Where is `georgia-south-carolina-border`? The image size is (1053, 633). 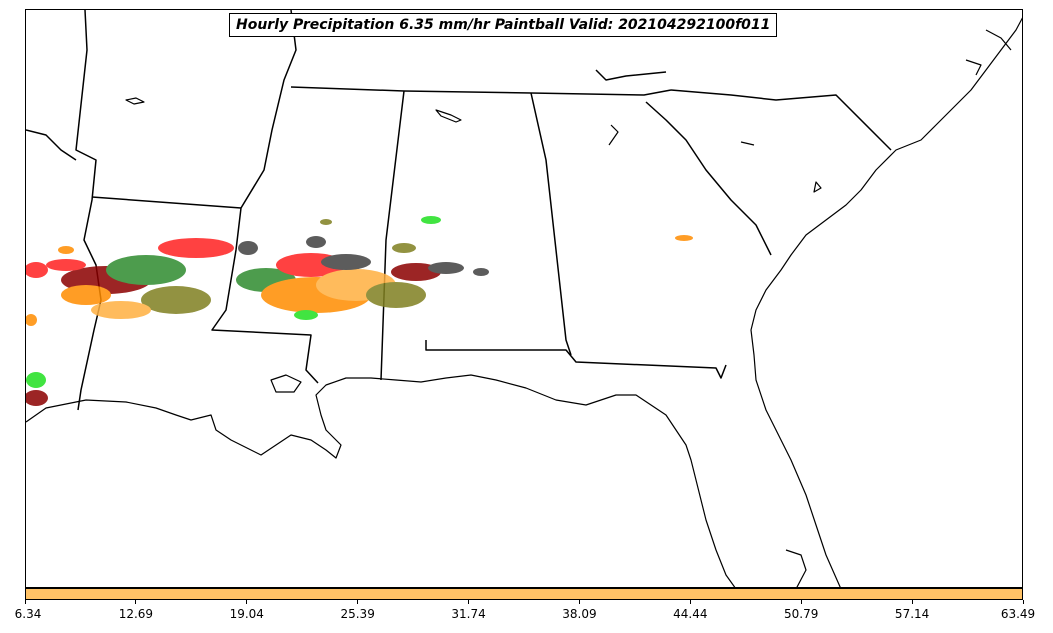 georgia-south-carolina-border is located at coordinates (708, 178).